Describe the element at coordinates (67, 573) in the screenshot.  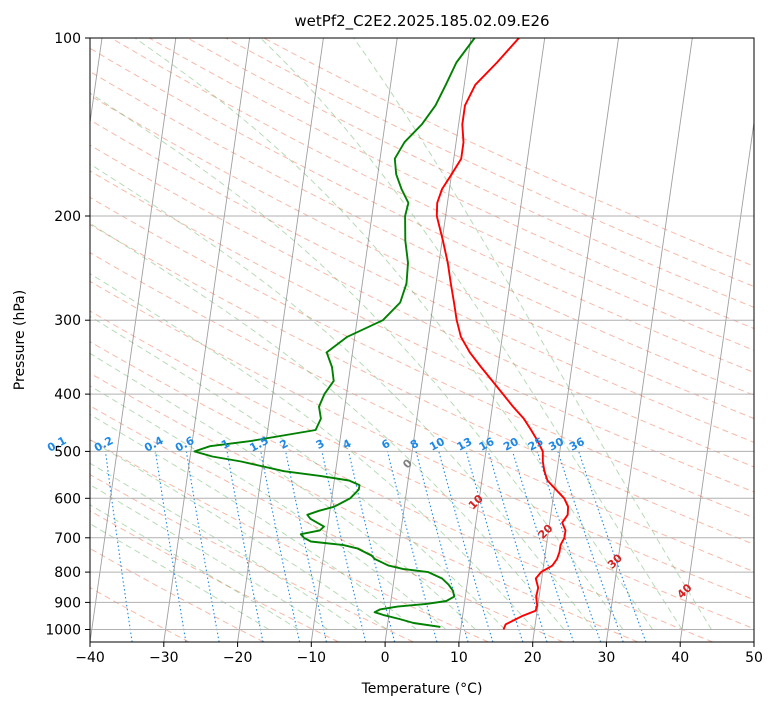
I see `y-tick-label: 800` at that location.